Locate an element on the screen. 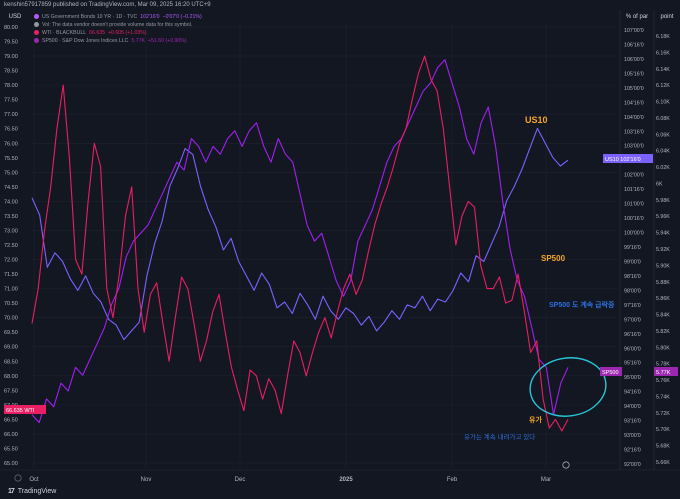 The height and width of the screenshot is (499, 680). left-tick-label: 79.00 is located at coordinates (11, 57).